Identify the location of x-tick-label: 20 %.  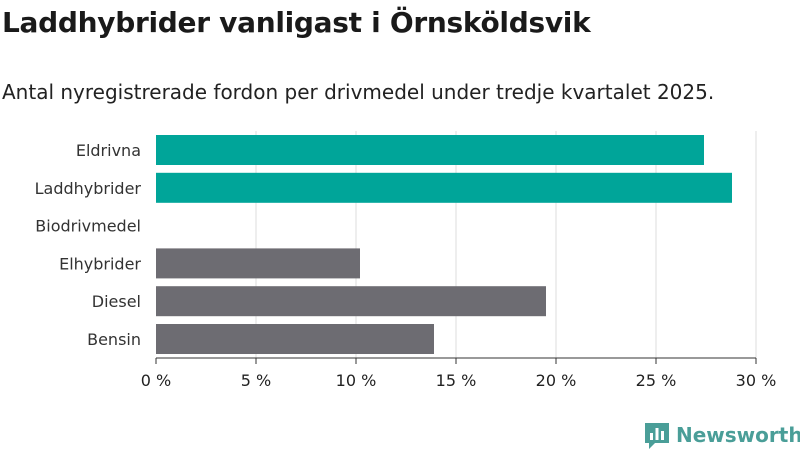
(556, 380).